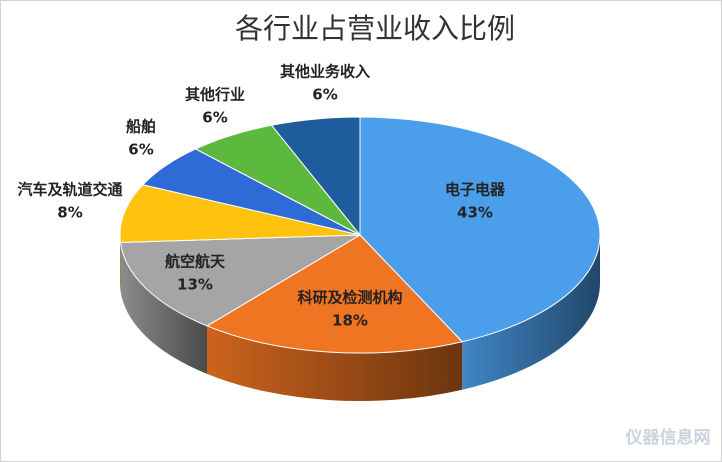  What do you see at coordinates (195, 285) in the screenshot?
I see `value-label: 13%` at bounding box center [195, 285].